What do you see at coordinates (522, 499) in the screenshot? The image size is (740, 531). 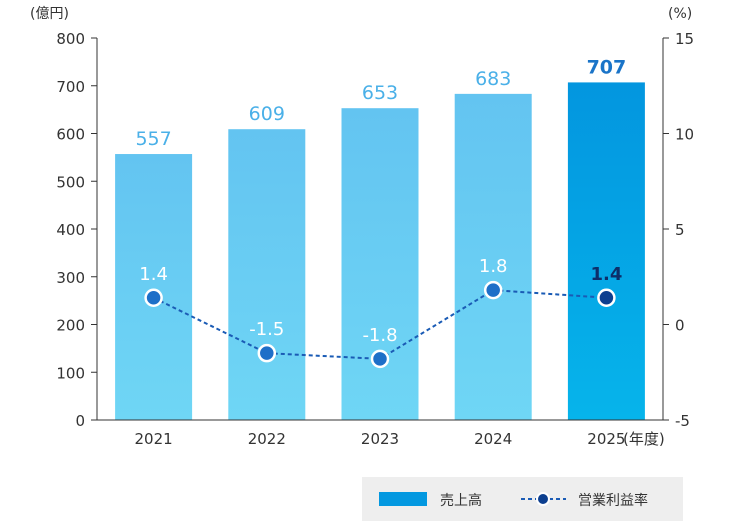 I see `legend: 売上高 営業利益率` at bounding box center [522, 499].